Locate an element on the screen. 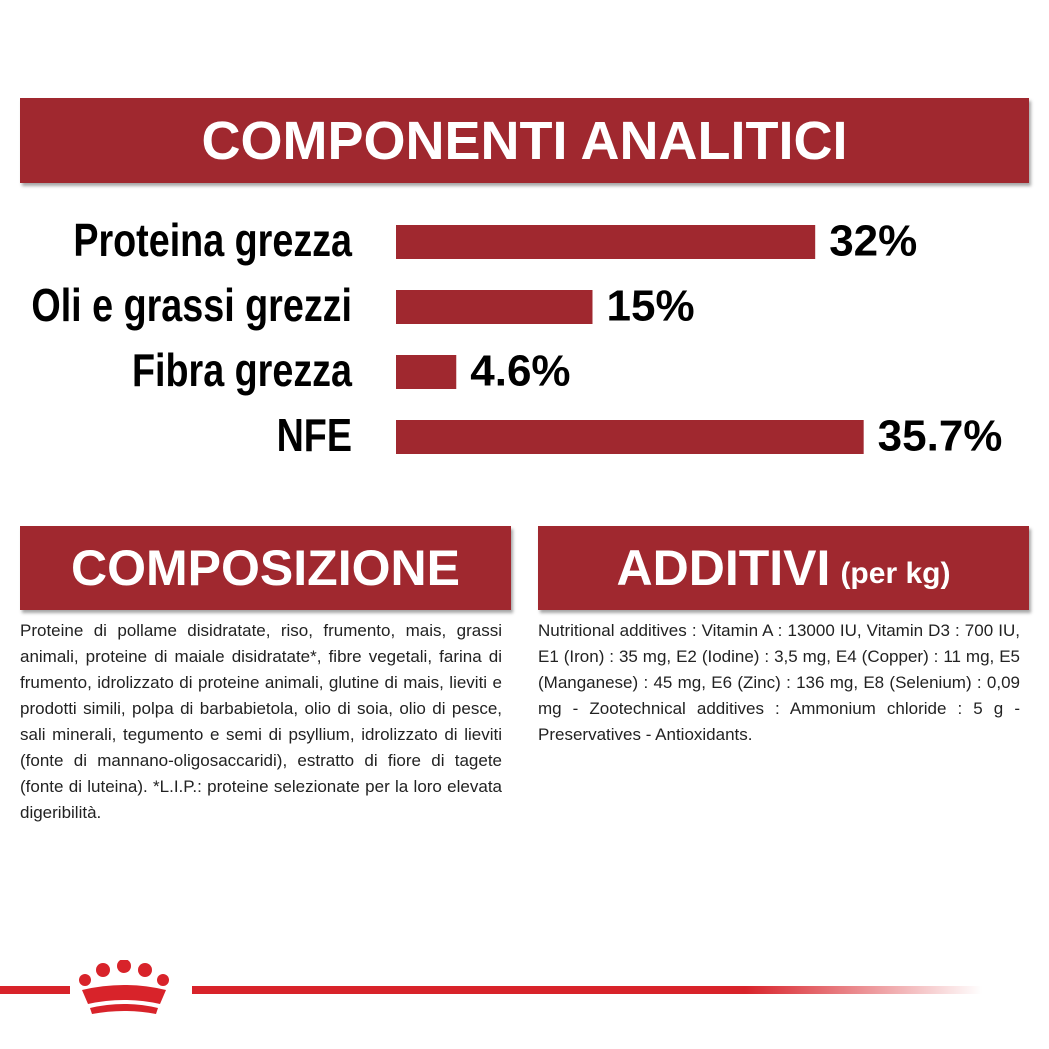 This screenshot has width=1049, height=1049. category-group: NFE is located at coordinates (314, 435).